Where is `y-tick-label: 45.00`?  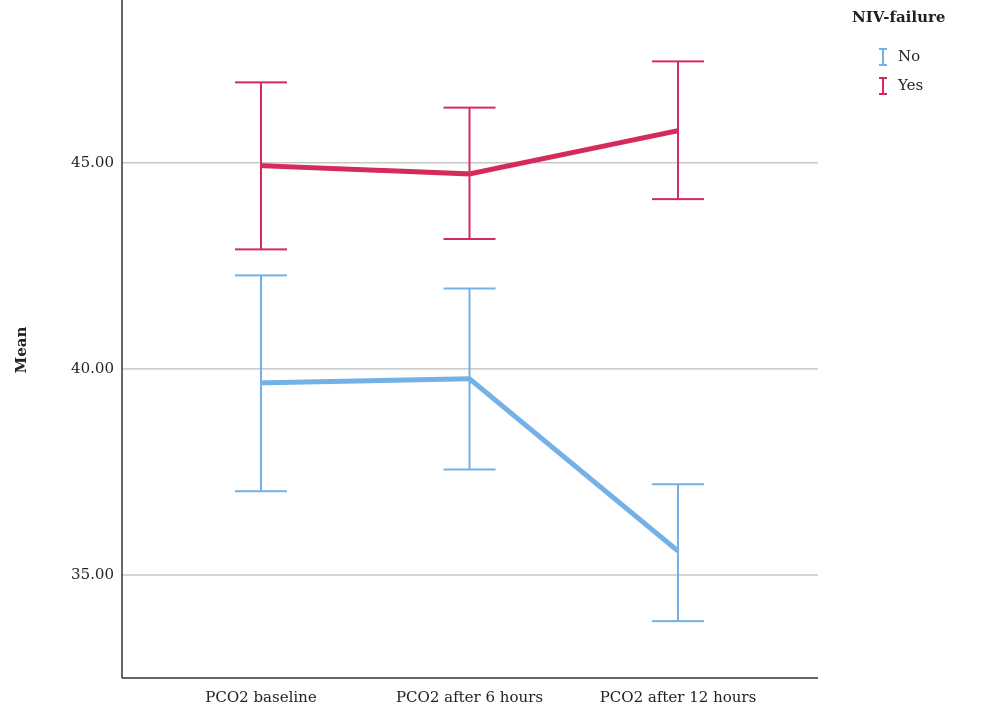 y-tick-label: 45.00 is located at coordinates (92, 162).